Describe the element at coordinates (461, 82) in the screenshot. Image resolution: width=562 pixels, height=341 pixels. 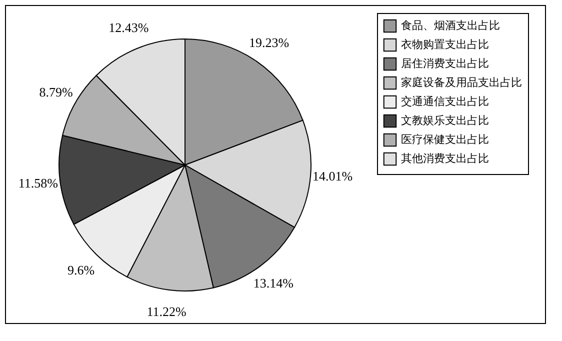
I see `legend-label: 家庭设备及用品支出占比` at that location.